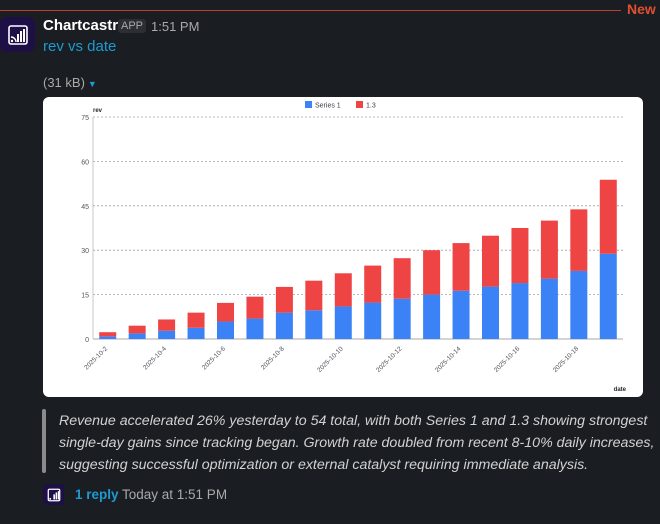  What do you see at coordinates (175, 26) in the screenshot?
I see `message-time: 1:51 PM` at bounding box center [175, 26].